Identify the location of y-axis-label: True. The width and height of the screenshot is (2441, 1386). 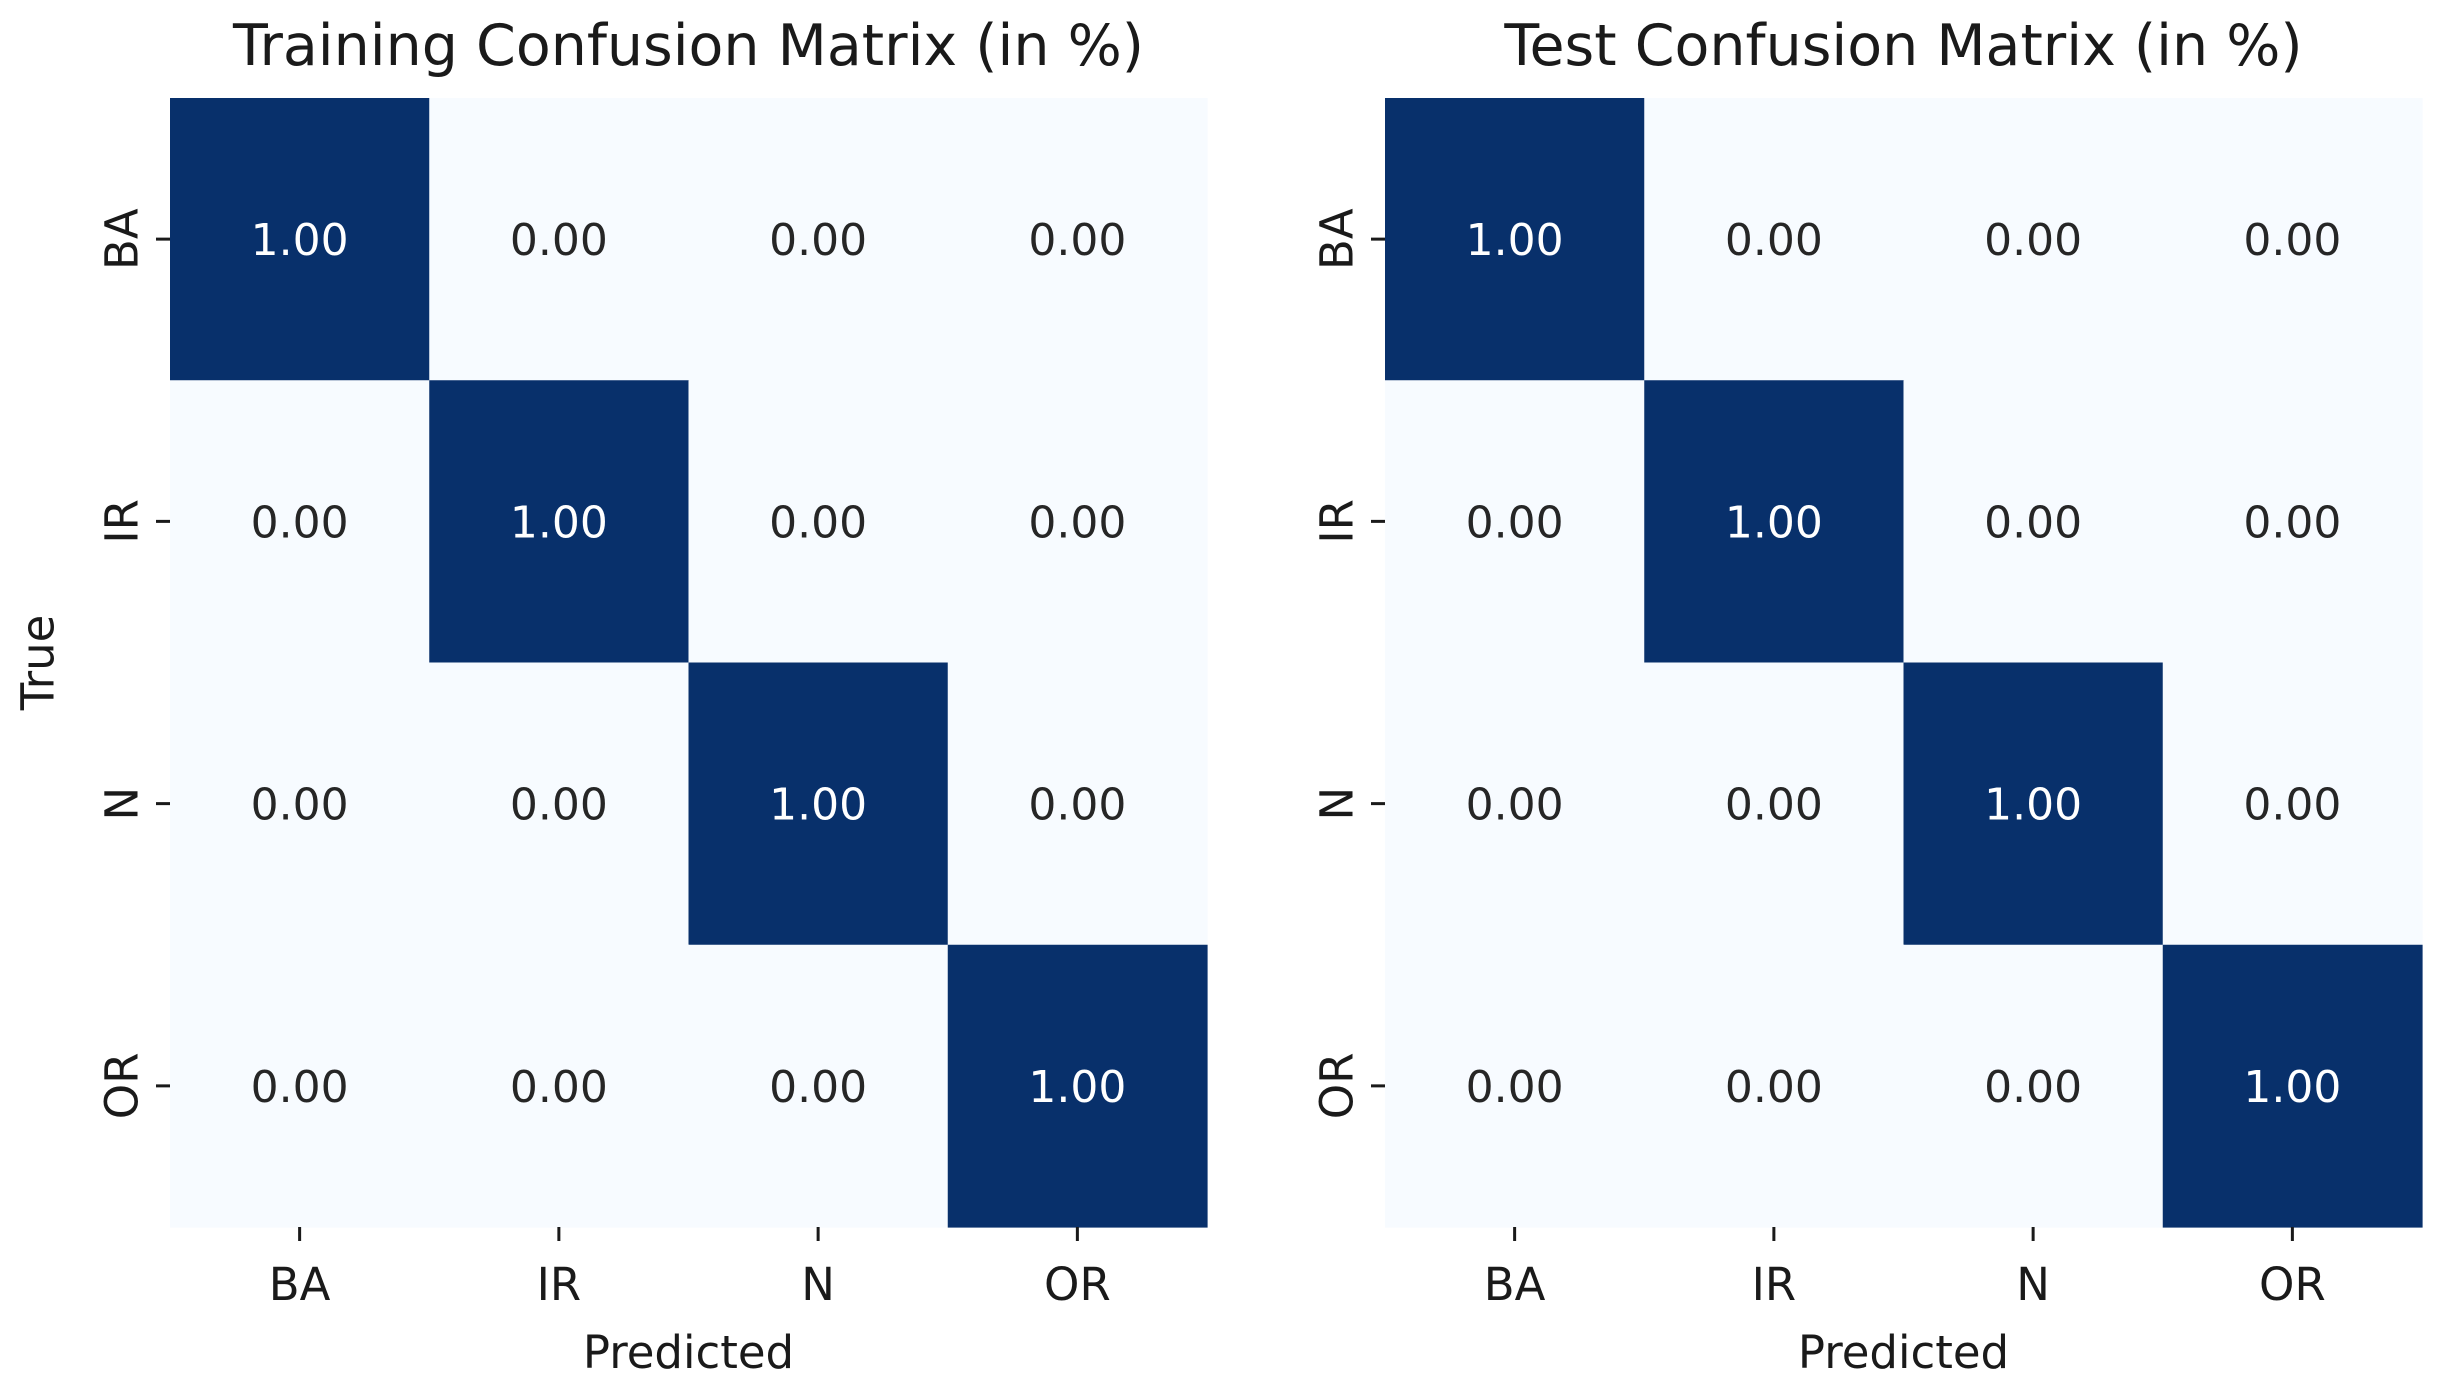
(38, 663).